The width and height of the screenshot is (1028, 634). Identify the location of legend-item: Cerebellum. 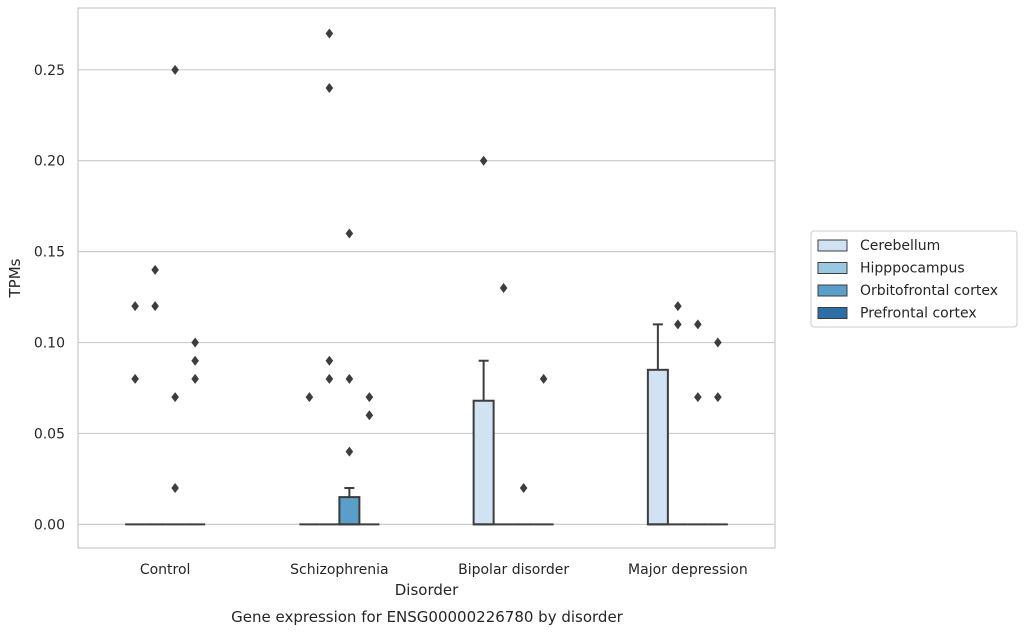
(878, 246).